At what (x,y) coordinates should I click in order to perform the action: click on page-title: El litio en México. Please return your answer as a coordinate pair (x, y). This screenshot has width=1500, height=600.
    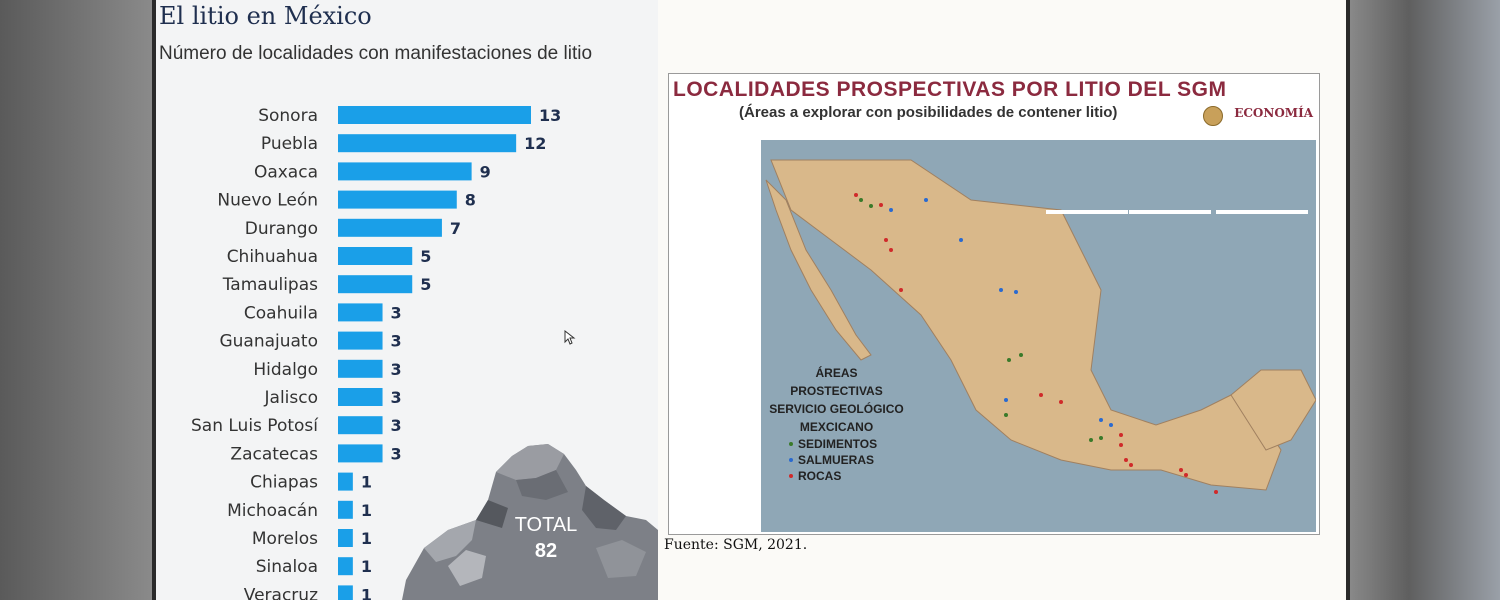
    Looking at the image, I should click on (265, 16).